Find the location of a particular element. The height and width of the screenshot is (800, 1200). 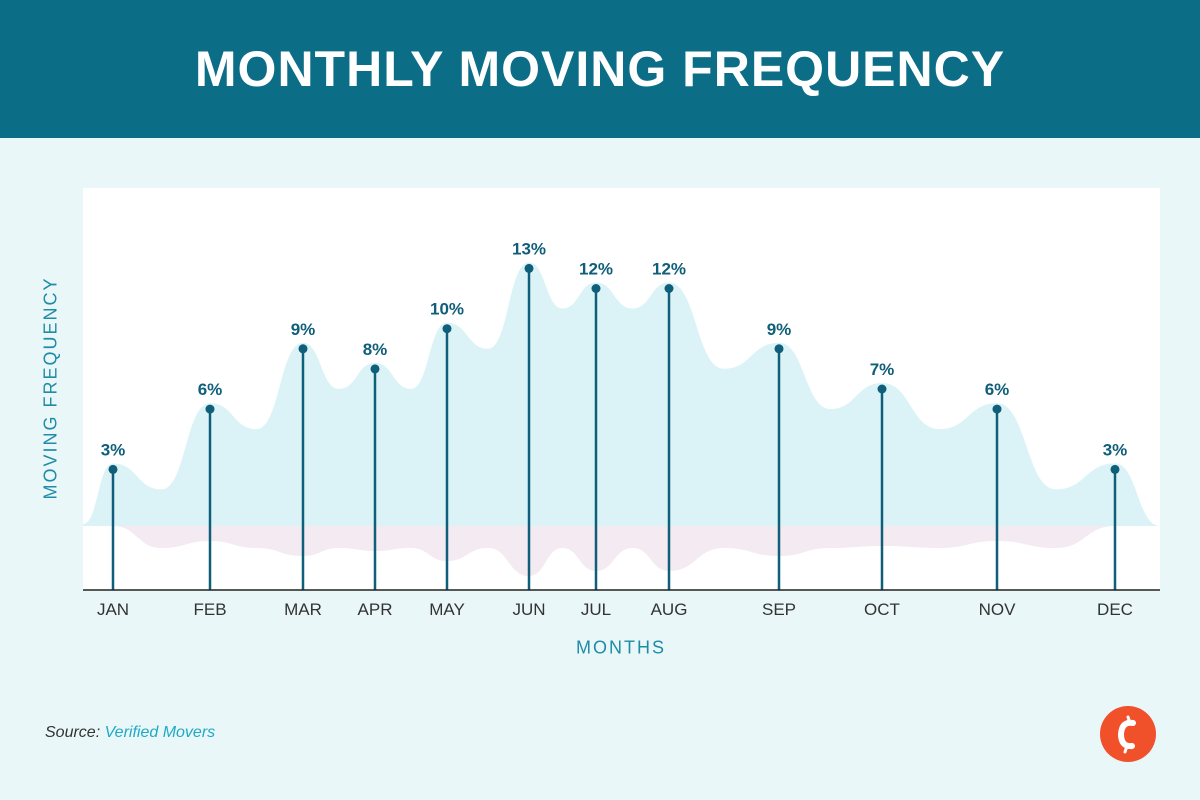

source-link: Verified Movers is located at coordinates (160, 732).